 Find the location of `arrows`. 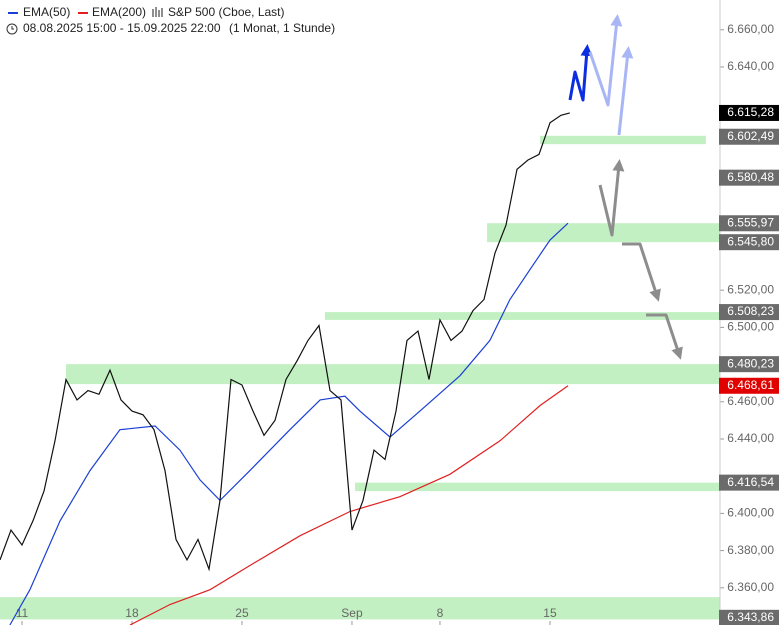

arrows is located at coordinates (625, 187).